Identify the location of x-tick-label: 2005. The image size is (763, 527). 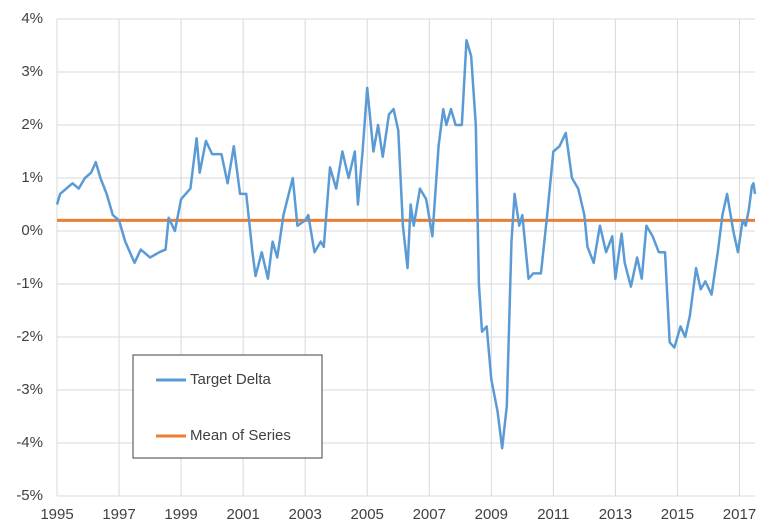
(367, 514).